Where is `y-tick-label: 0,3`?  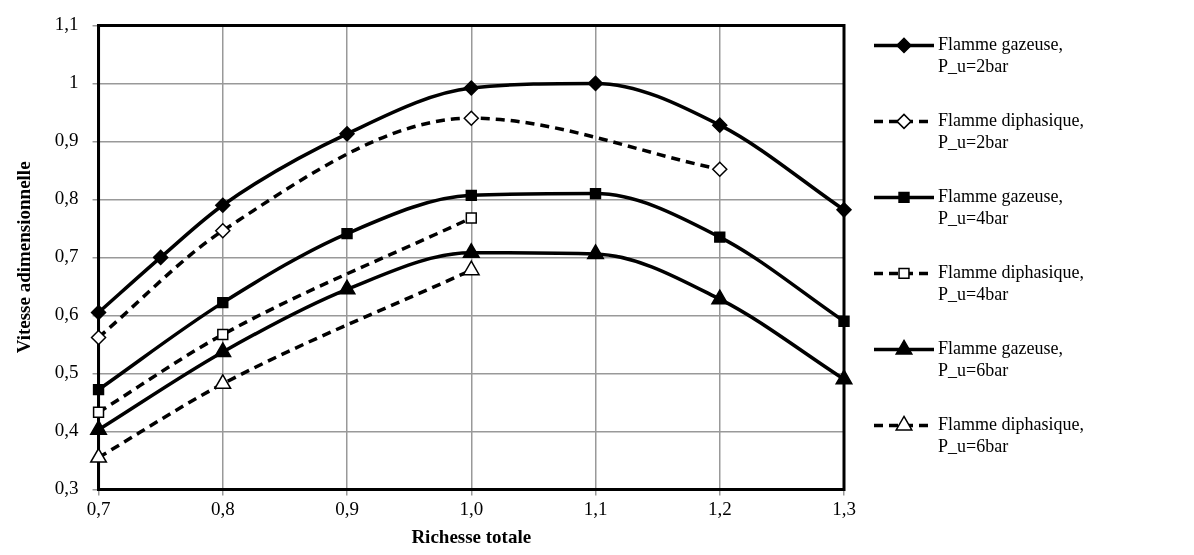 y-tick-label: 0,3 is located at coordinates (66, 488).